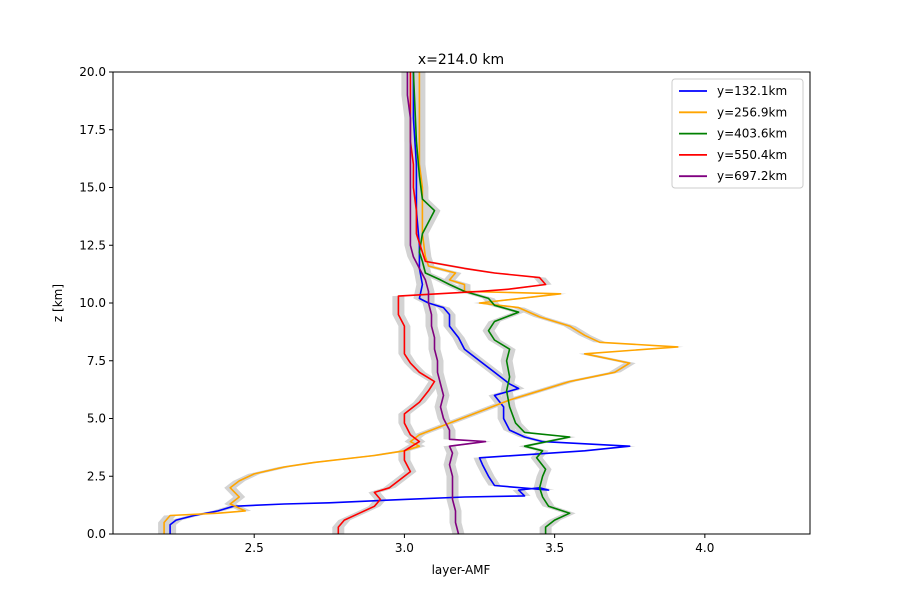  Describe the element at coordinates (461, 60) in the screenshot. I see `chart-title: x=214.0 km` at that location.